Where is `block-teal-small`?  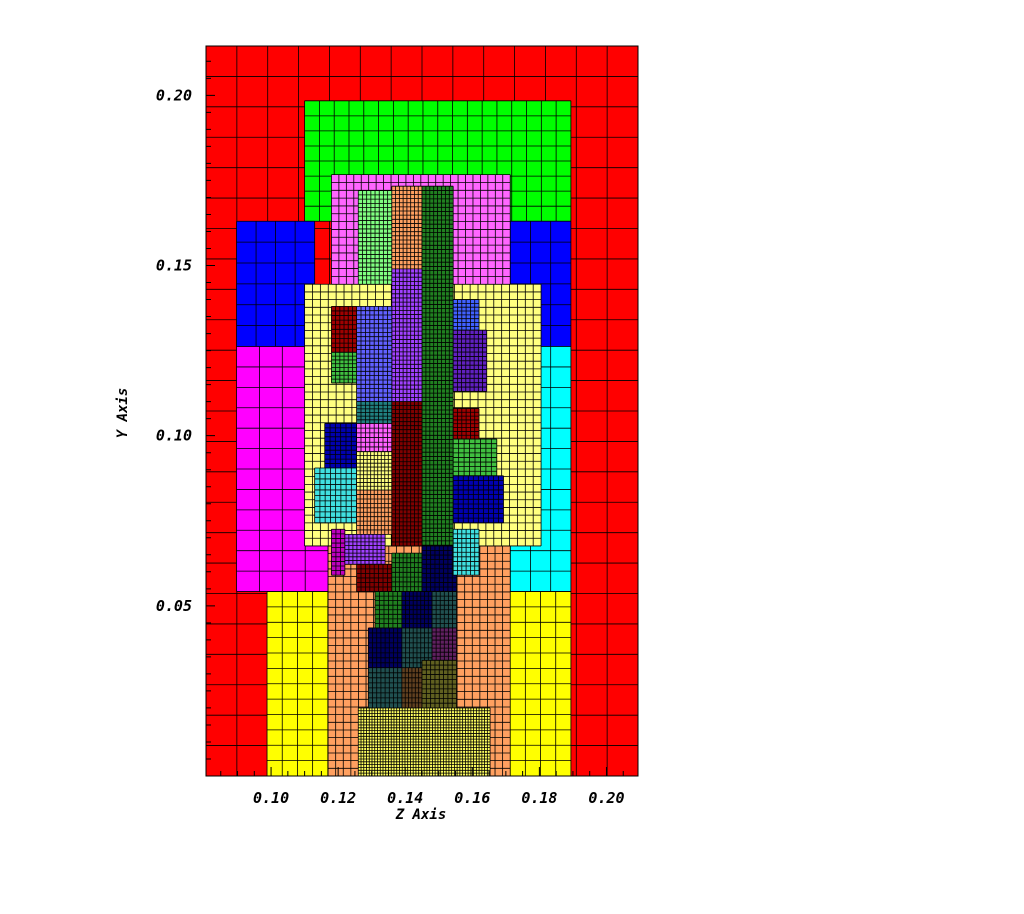 block-teal-small is located at coordinates (374, 412).